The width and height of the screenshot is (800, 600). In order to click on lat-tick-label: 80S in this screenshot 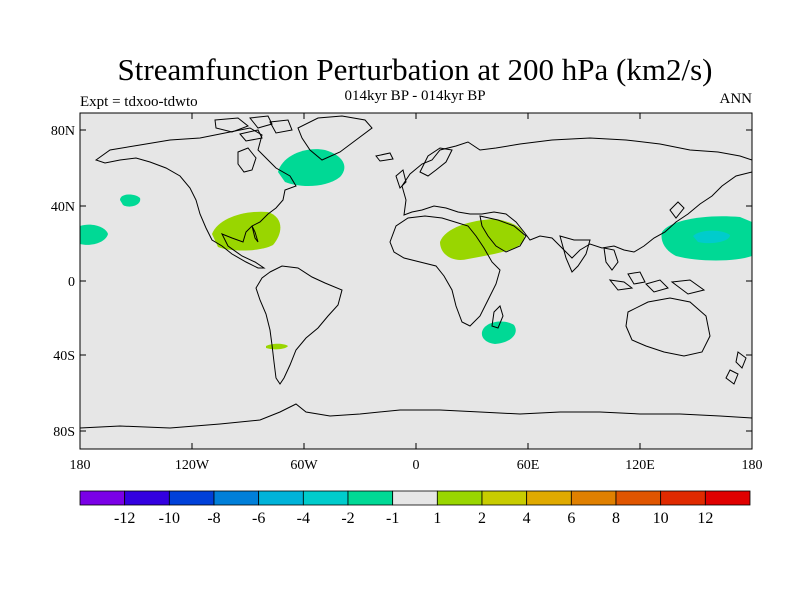, I will do `click(64, 432)`.